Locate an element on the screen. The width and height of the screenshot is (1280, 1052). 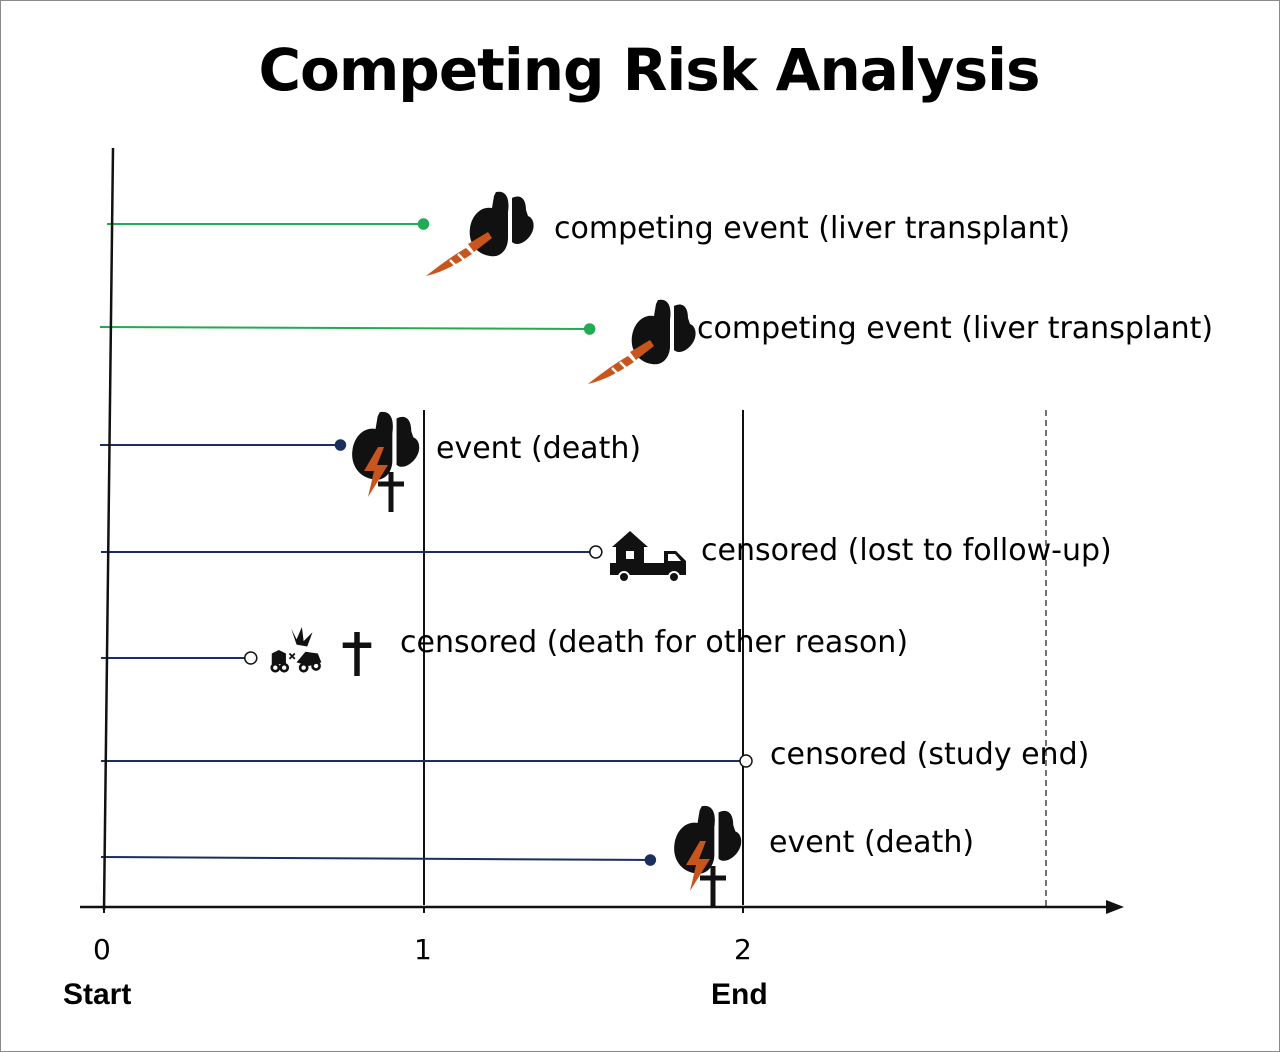
x-tick-label-2: 2 is located at coordinates (743, 949).